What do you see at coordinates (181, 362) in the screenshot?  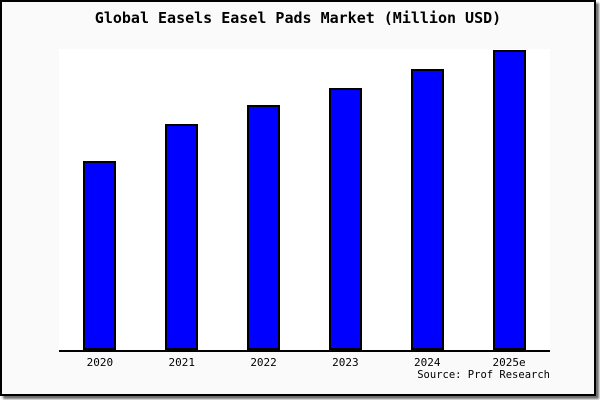 I see `x-tick-label-2021: 2021` at bounding box center [181, 362].